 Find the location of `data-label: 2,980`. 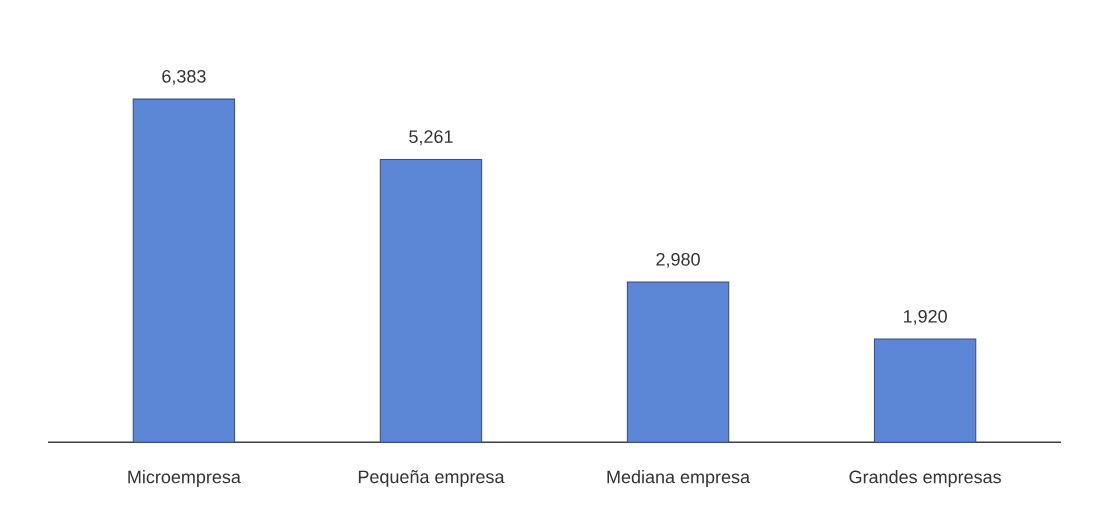

data-label: 2,980 is located at coordinates (678, 260).